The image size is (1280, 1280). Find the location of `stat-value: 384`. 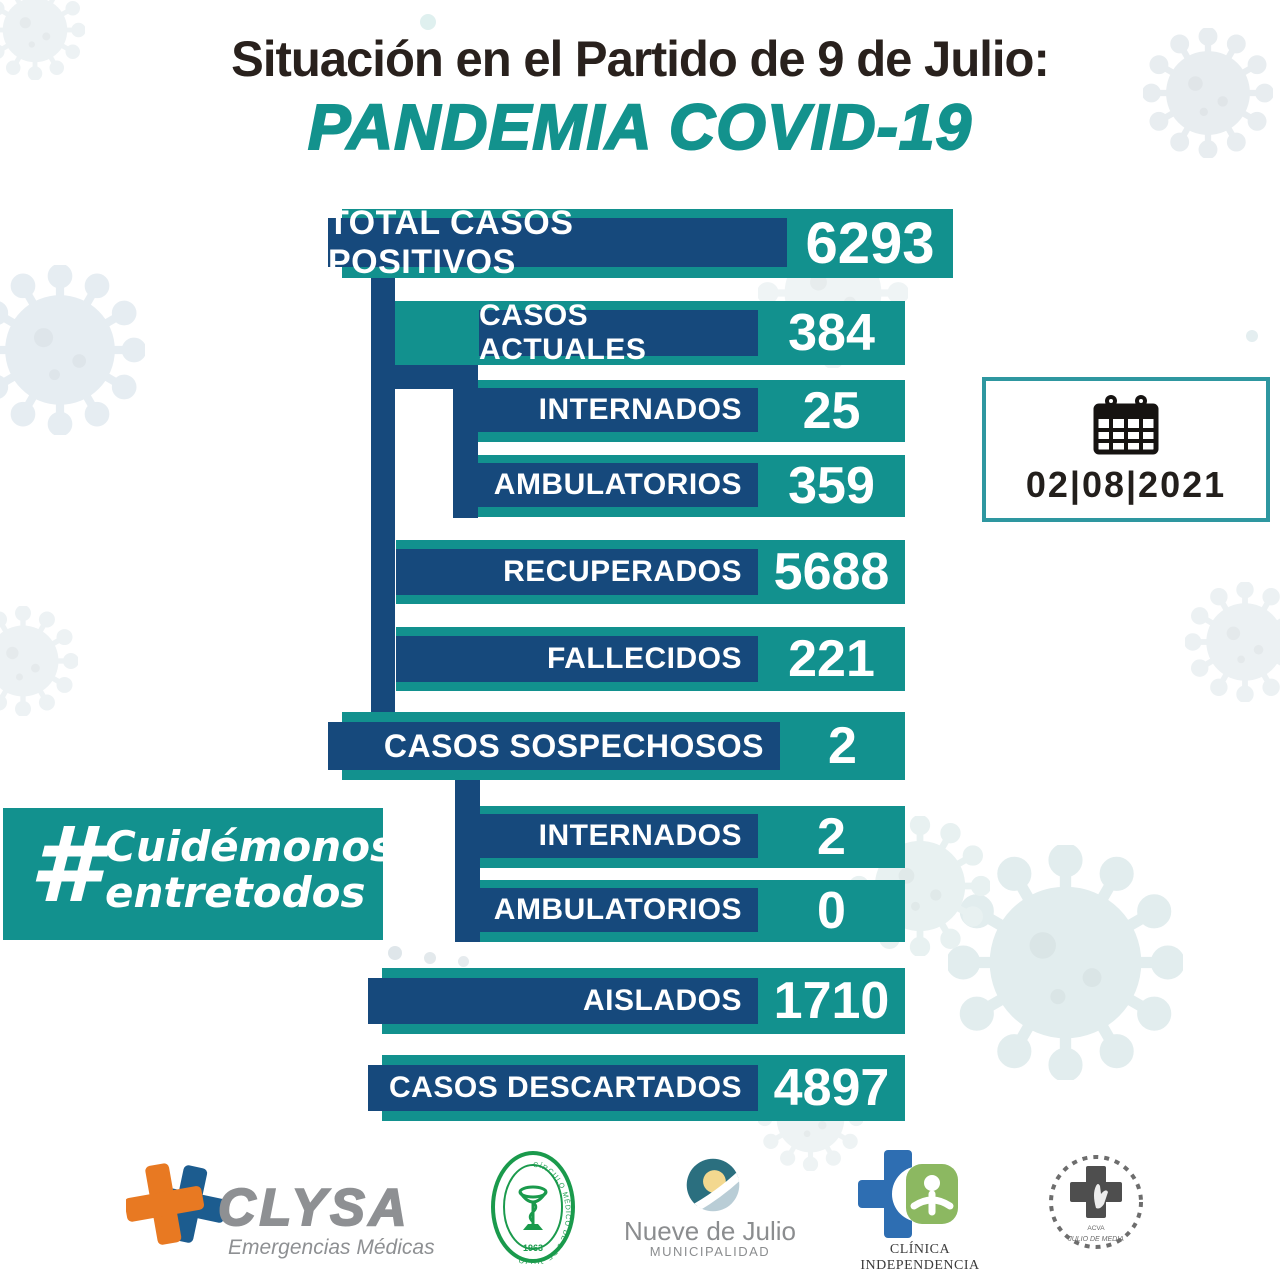

stat-value: 384 is located at coordinates (831, 333).